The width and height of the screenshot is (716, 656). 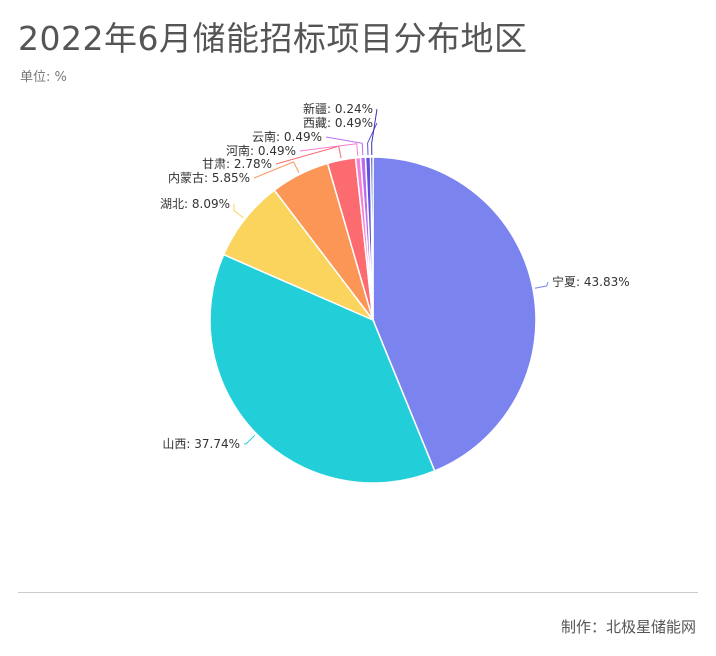 What do you see at coordinates (261, 150) in the screenshot?
I see `slice-label-河南: 河南: 0.49%` at bounding box center [261, 150].